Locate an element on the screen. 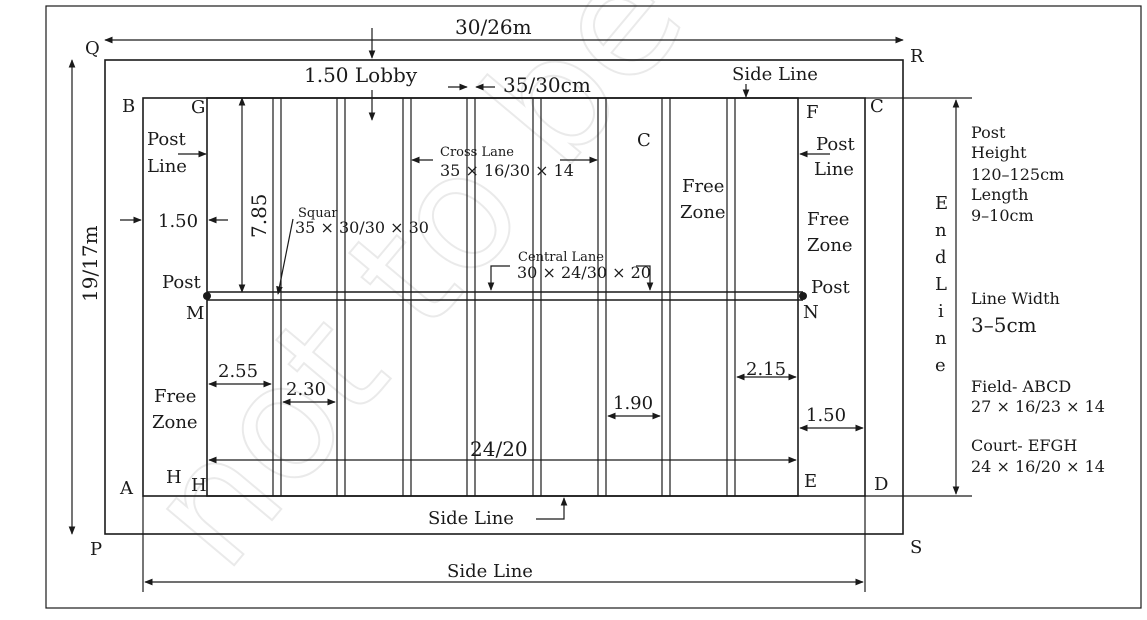 The width and height of the screenshot is (1147, 620). central-lane-label-2: 30 × 24/30 × 20 is located at coordinates (584, 272).